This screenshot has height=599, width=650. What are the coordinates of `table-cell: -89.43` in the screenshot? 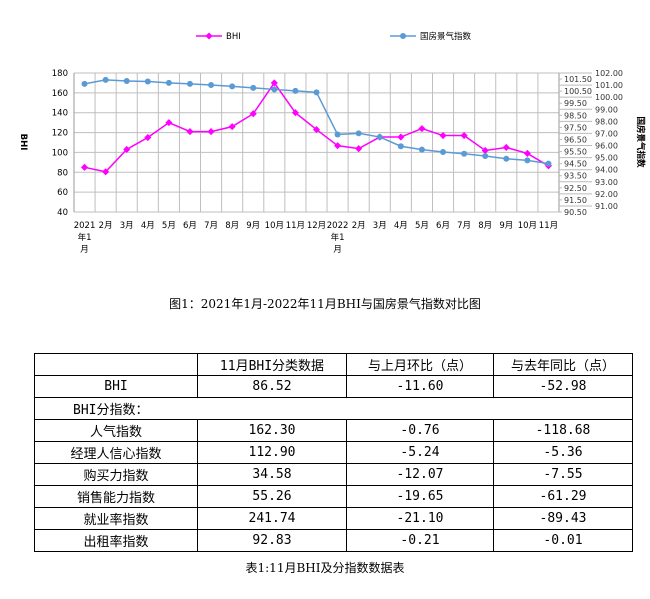 It's located at (563, 518).